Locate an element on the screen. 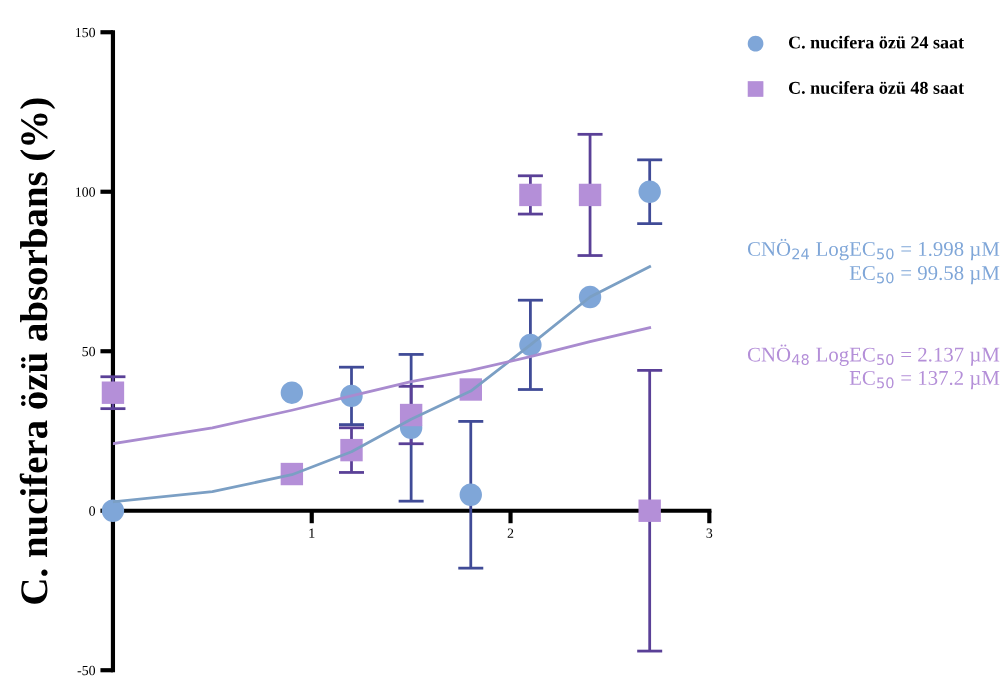 The height and width of the screenshot is (686, 1004). y-tick-label: 50 is located at coordinates (89, 351).